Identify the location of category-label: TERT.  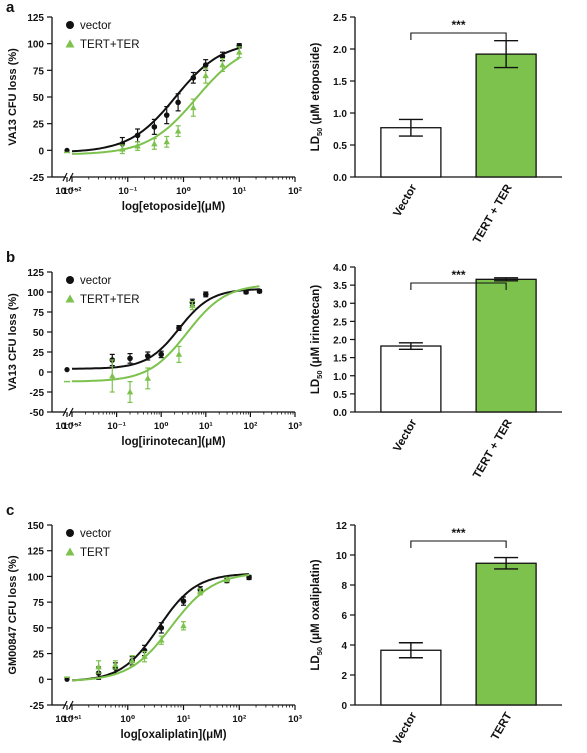
(501, 727).